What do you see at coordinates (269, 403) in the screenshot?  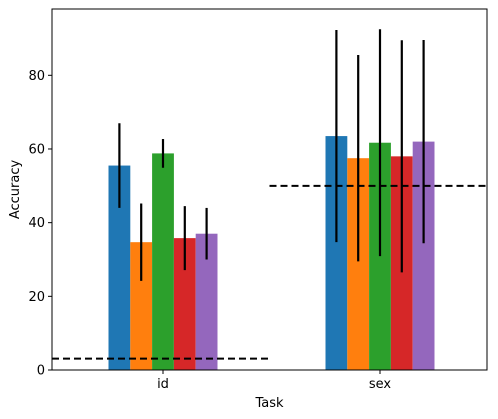 I see `x-axis-title: Task` at bounding box center [269, 403].